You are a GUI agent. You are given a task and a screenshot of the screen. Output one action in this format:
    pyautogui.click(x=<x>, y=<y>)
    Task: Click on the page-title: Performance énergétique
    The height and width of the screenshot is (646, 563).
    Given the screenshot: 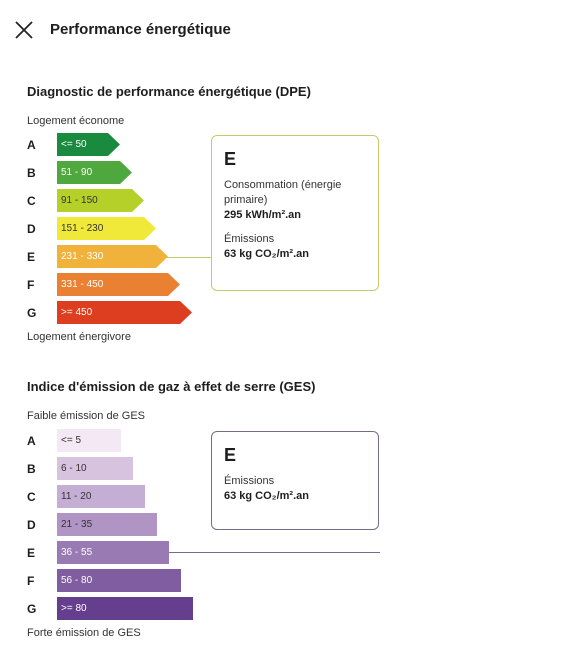 What is the action you would take?
    pyautogui.click(x=140, y=29)
    